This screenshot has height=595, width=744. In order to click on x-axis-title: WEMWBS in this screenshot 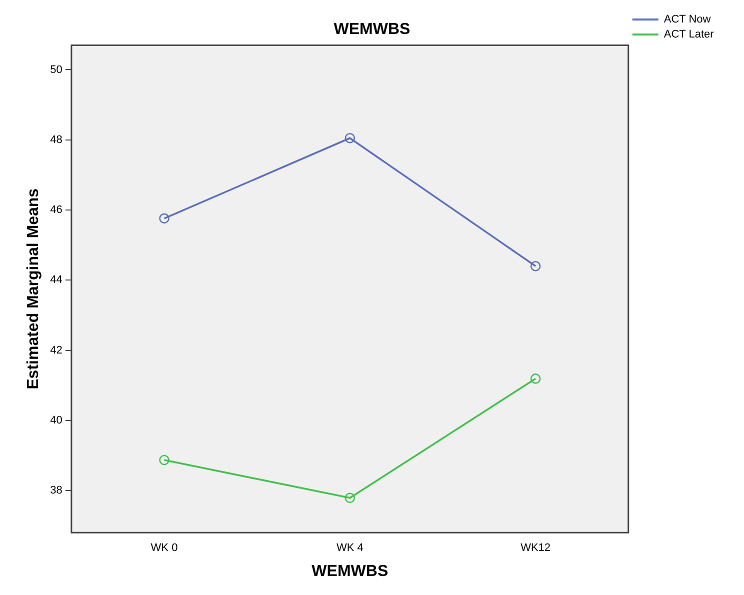, I will do `click(350, 571)`.